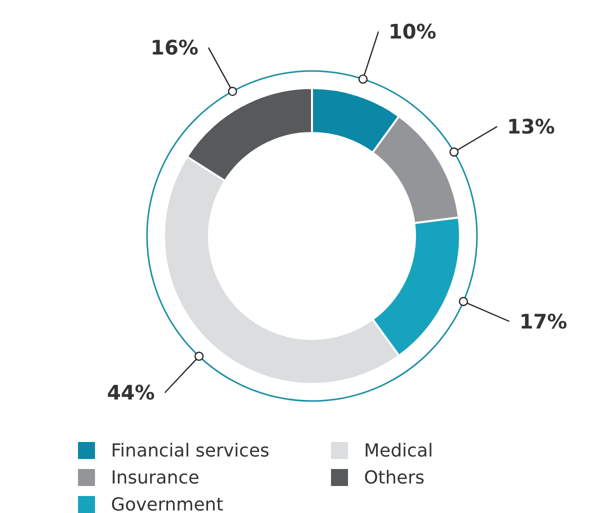  What do you see at coordinates (543, 321) in the screenshot?
I see `data-label: 17%` at bounding box center [543, 321].